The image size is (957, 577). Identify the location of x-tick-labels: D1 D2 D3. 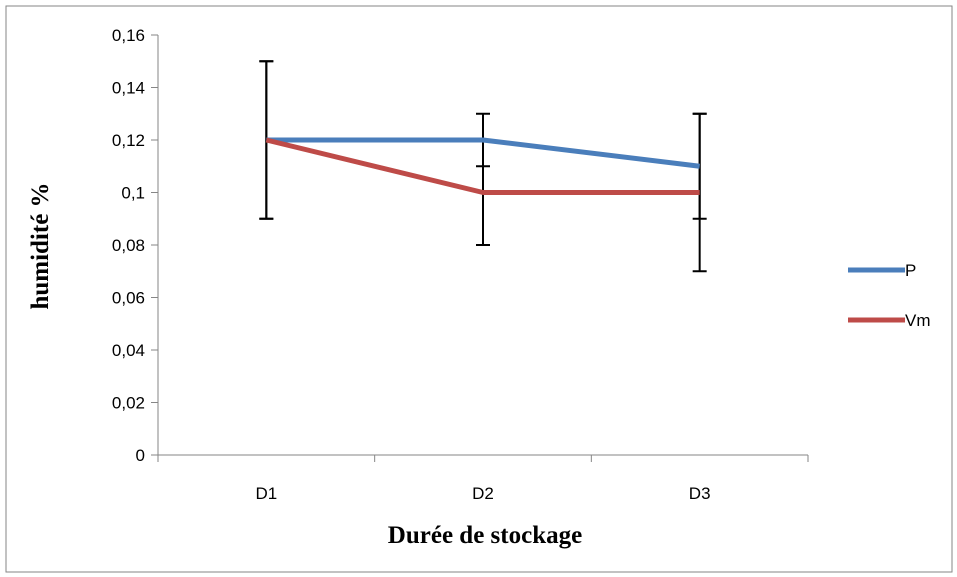
(483, 479).